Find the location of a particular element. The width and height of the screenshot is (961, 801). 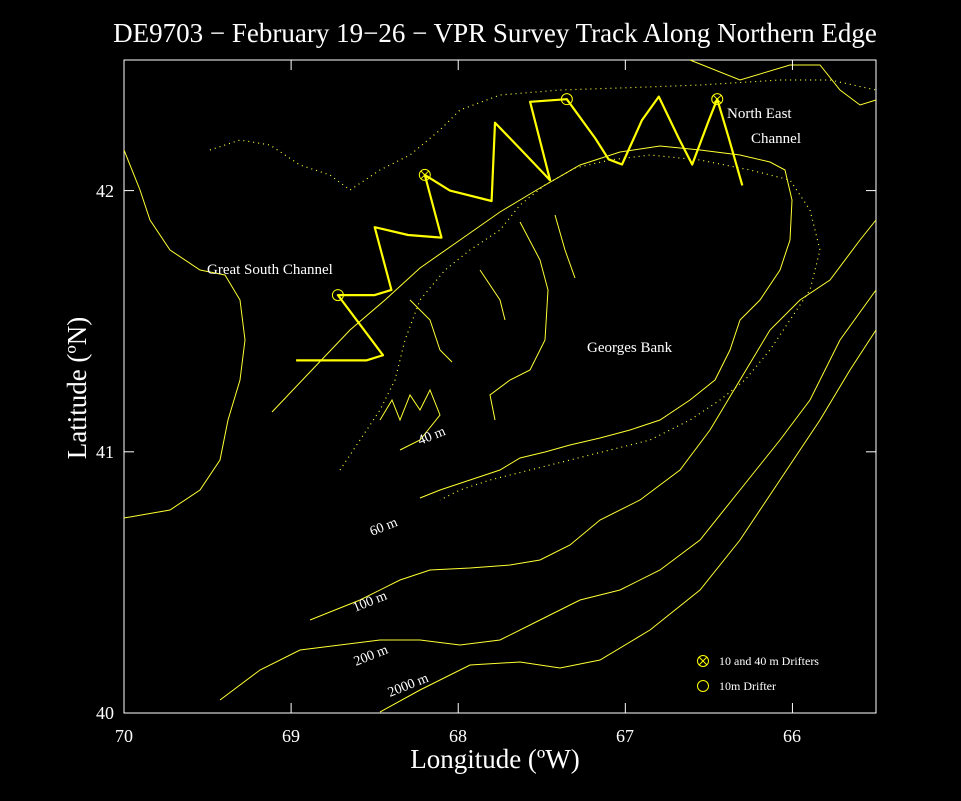

legend-drifter-10-40-label: 10 and 40 m Drifters is located at coordinates (769, 661).